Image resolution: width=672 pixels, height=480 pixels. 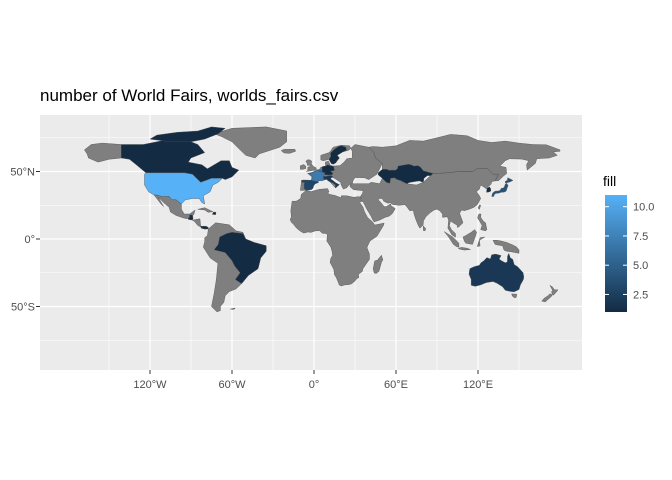 I want to click on legend-label: 10.0, so click(x=643, y=208).